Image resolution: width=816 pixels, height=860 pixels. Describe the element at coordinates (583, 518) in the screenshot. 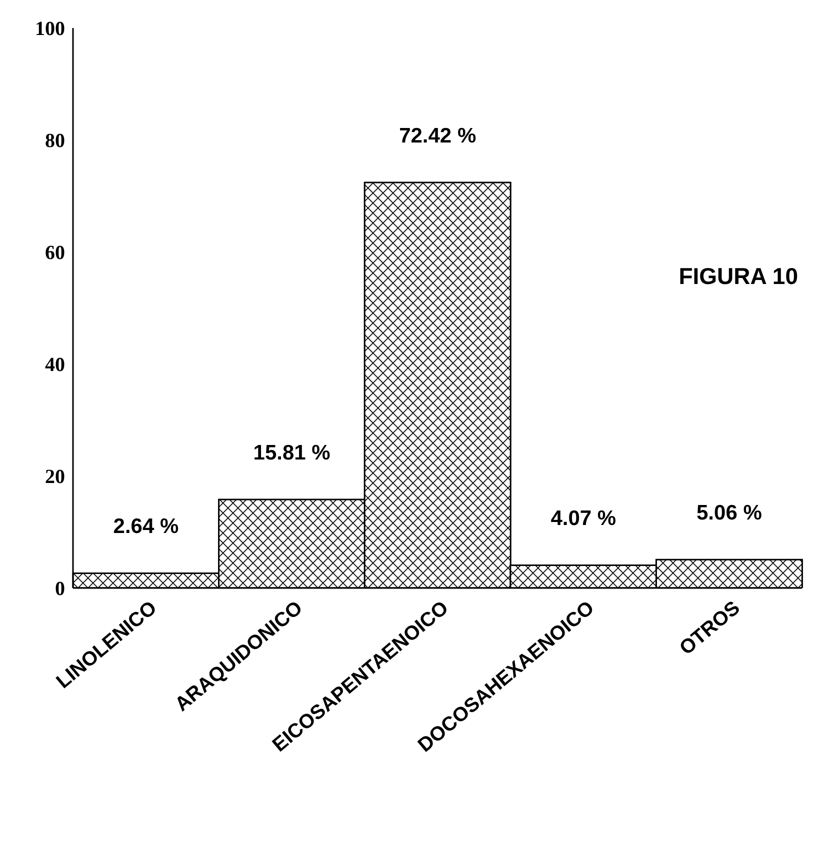

I see `data-label: 4.07 %` at that location.